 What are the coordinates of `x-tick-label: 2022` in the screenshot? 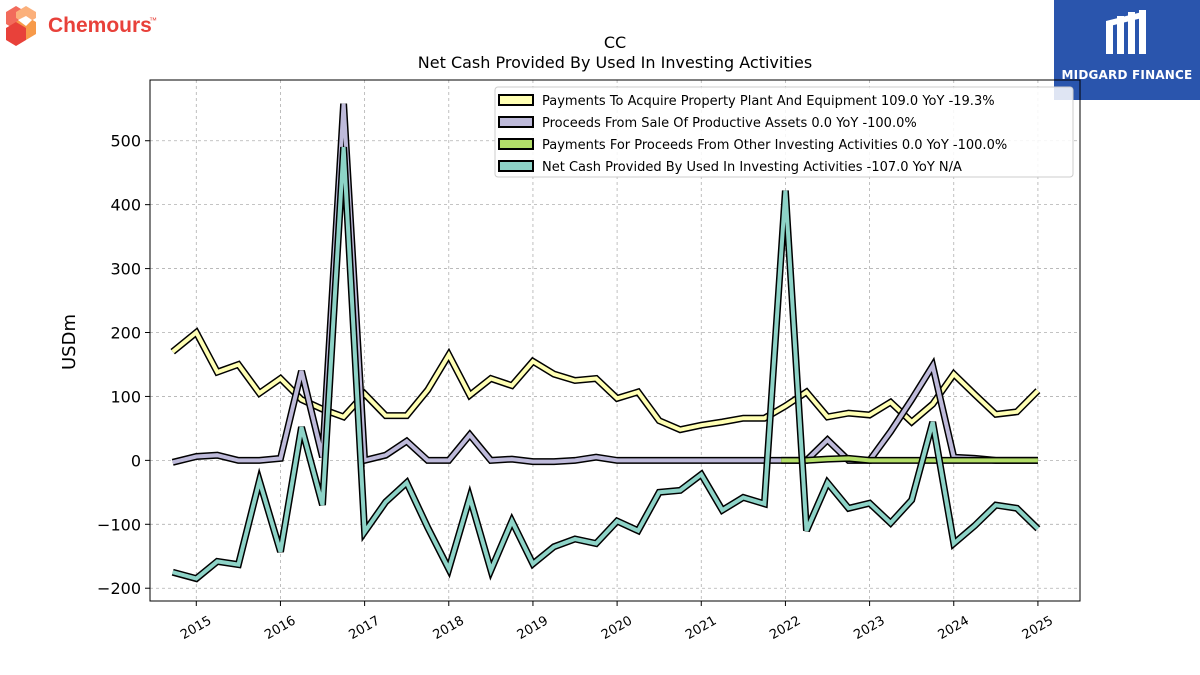 It's located at (785, 628).